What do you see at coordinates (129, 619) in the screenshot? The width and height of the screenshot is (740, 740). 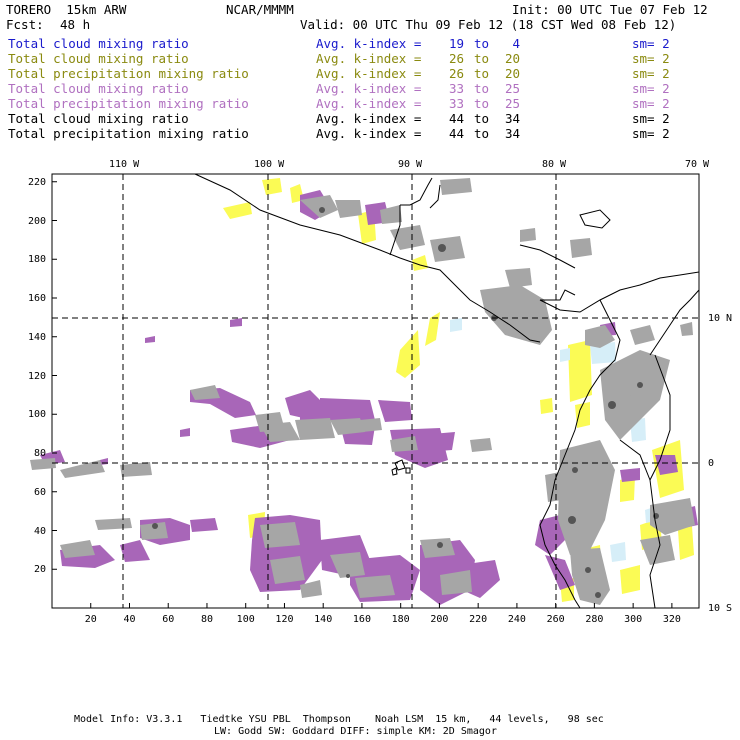 I see `x-tick-label: 40` at bounding box center [129, 619].